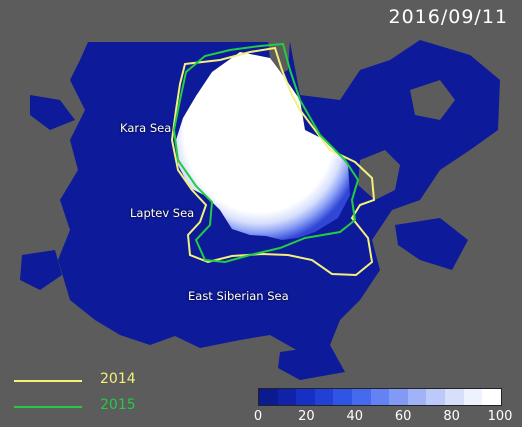 The image size is (522, 427). Describe the element at coordinates (118, 379) in the screenshot. I see `legend-year-2014: 2014` at that location.